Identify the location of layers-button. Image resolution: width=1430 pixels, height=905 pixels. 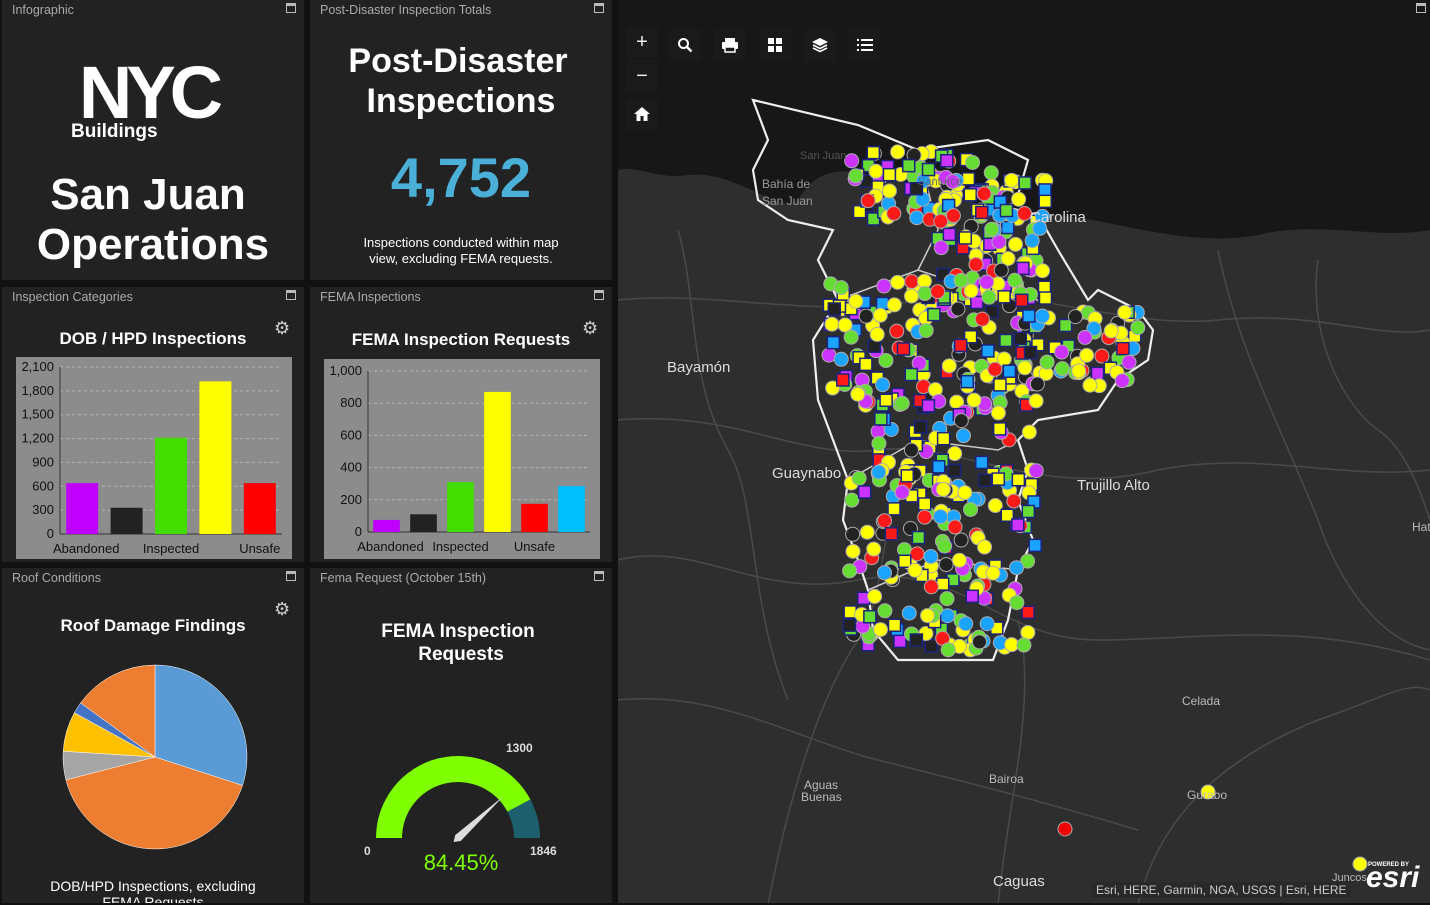
(820, 45).